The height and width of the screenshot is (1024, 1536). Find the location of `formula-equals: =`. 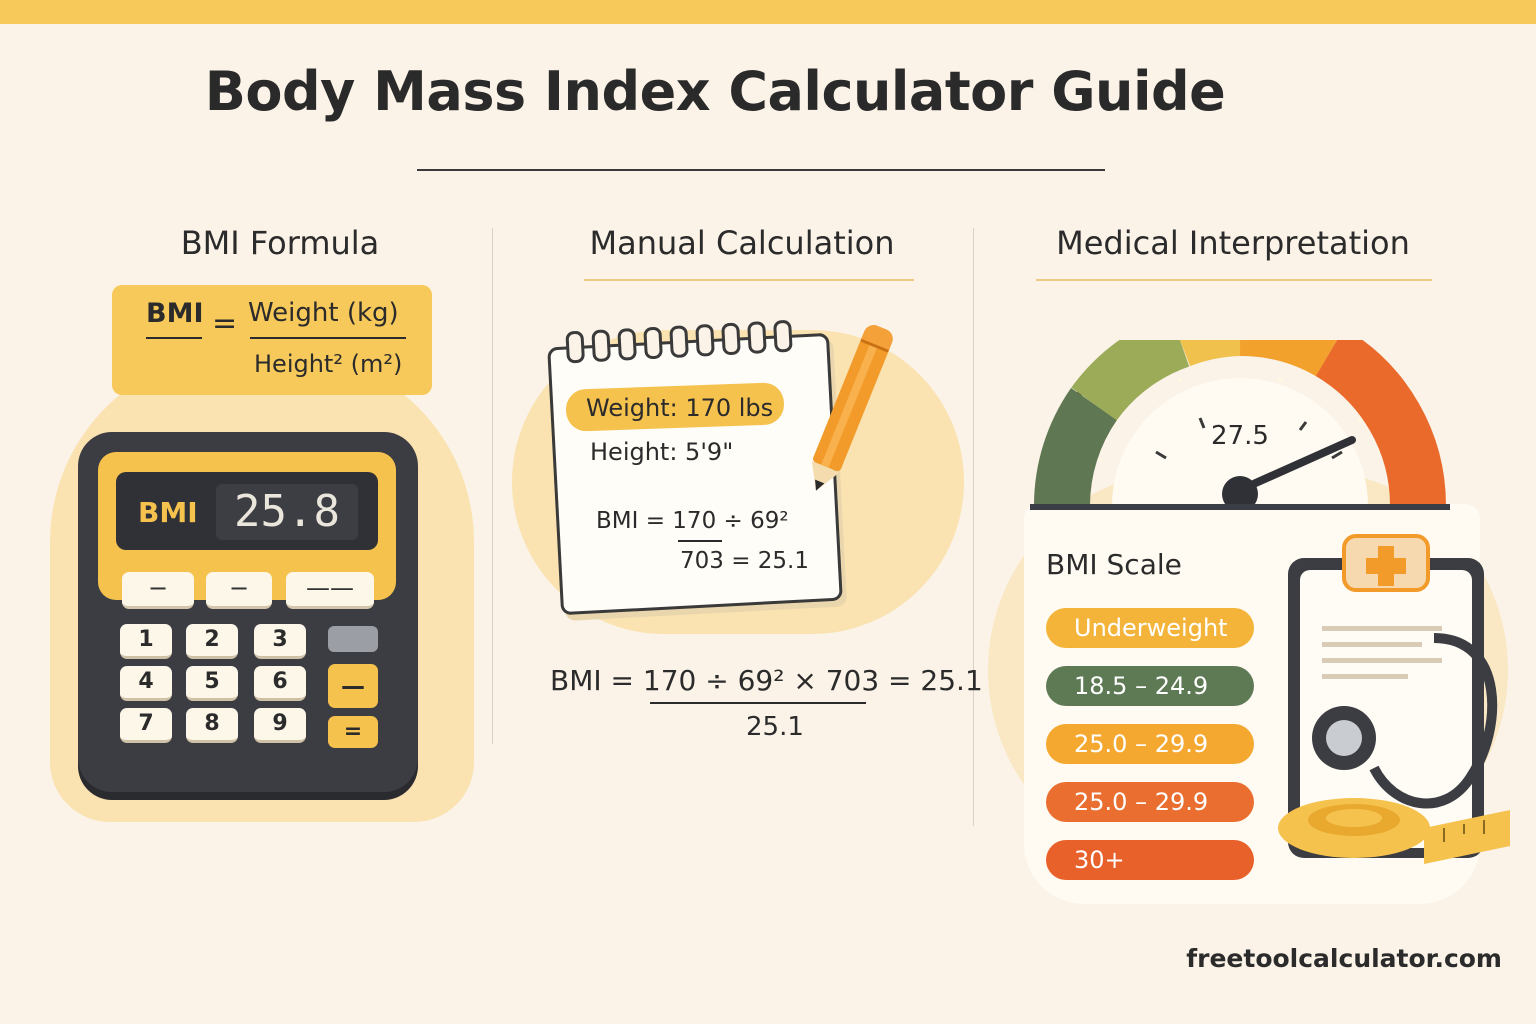

formula-equals: = is located at coordinates (225, 323).